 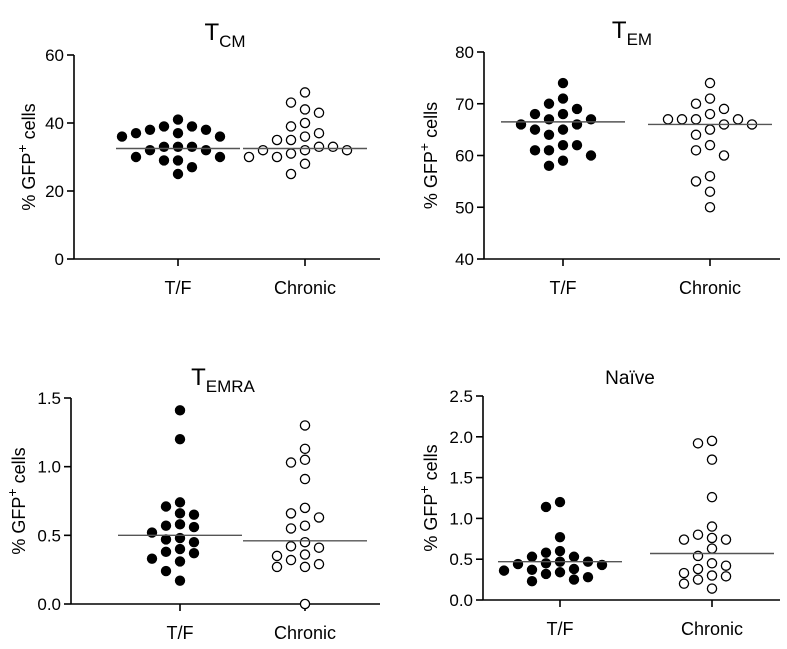 What do you see at coordinates (224, 35) in the screenshot?
I see `panel-title: TCM` at bounding box center [224, 35].